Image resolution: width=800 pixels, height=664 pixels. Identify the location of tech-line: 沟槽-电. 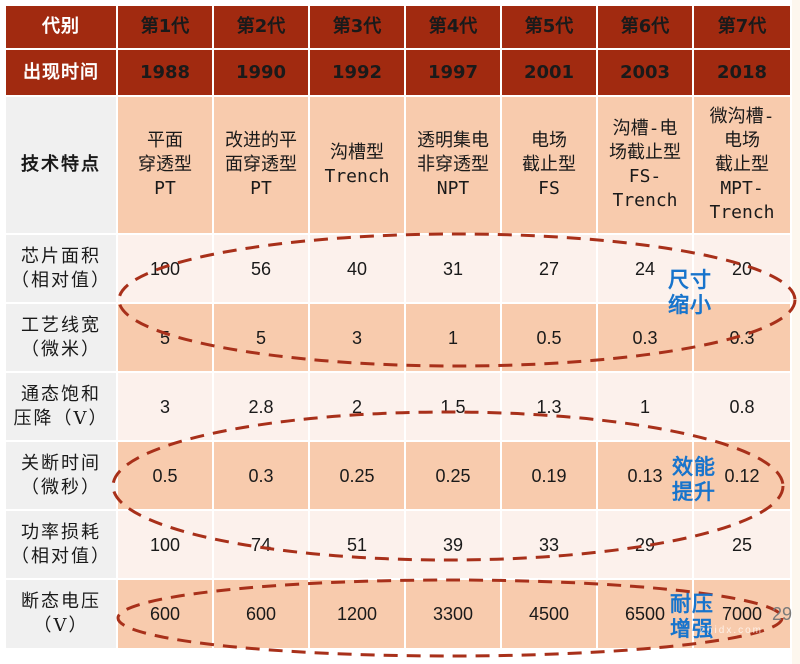
(645, 128).